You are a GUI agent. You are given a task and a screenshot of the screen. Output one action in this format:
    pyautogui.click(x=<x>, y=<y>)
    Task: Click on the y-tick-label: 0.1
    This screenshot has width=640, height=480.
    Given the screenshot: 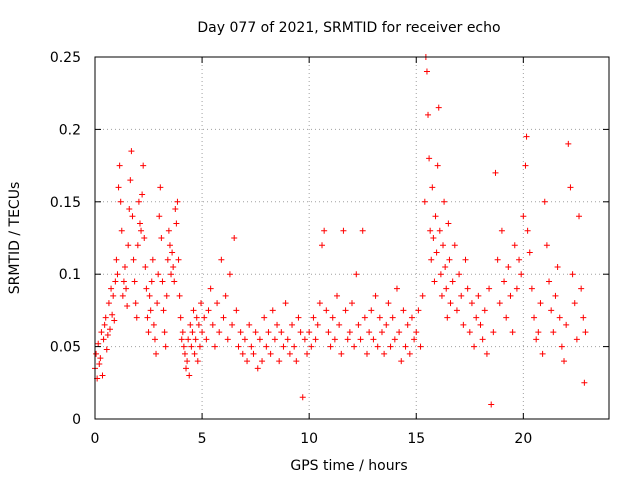 What is the action you would take?
    pyautogui.click(x=70, y=275)
    